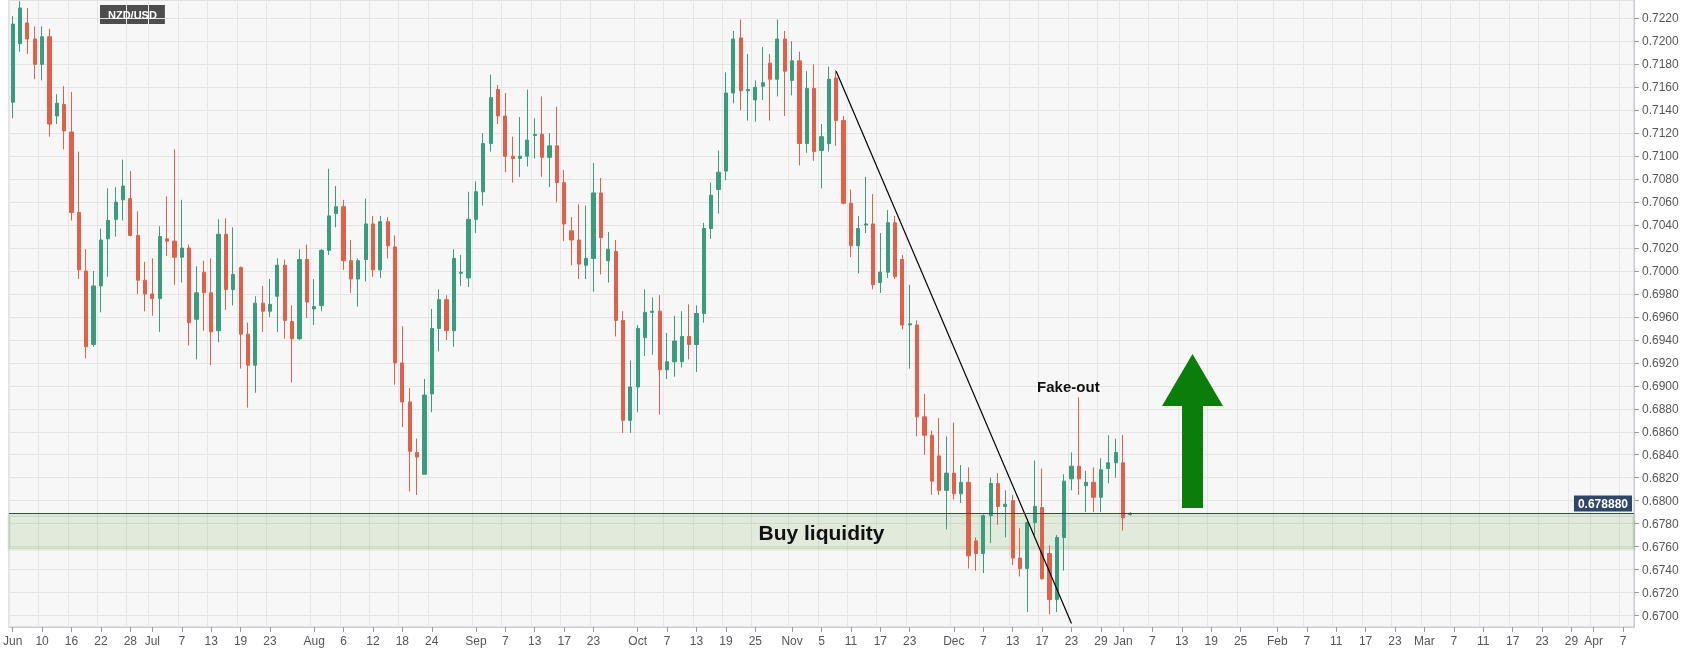 The image size is (1707, 655). Describe the element at coordinates (1661, 408) in the screenshot. I see `y-tick-label: 0.6880` at that location.